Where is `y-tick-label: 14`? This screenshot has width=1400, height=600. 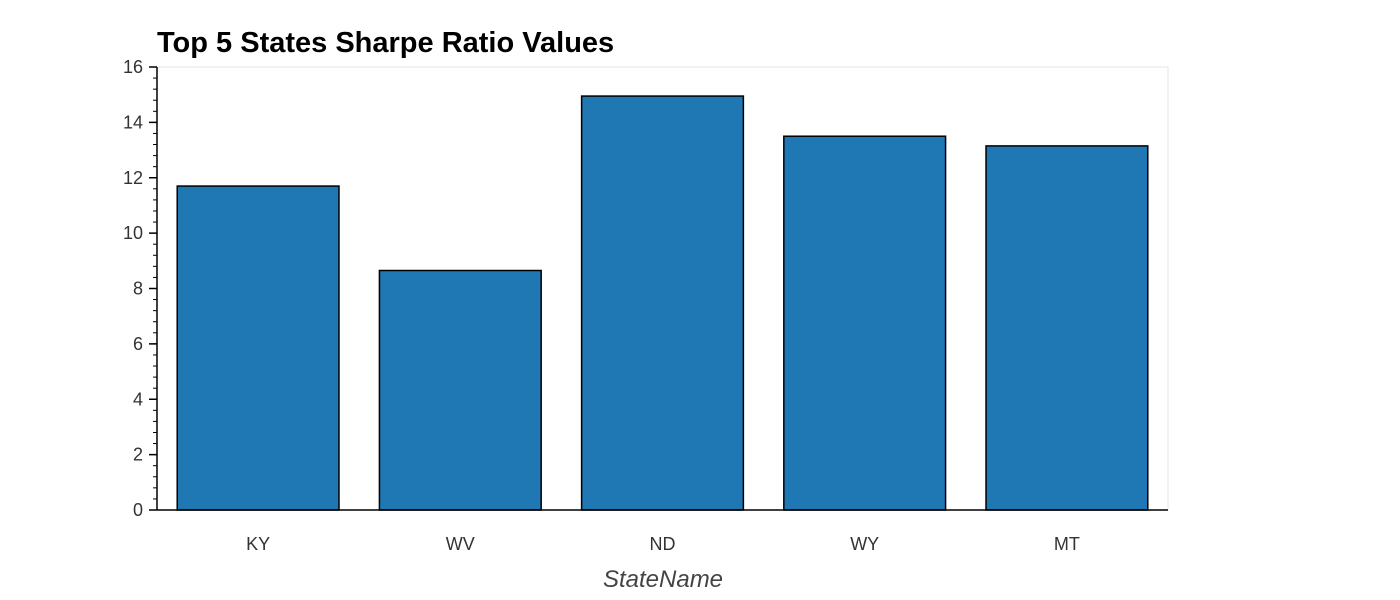
y-tick-label: 14 is located at coordinates (133, 122).